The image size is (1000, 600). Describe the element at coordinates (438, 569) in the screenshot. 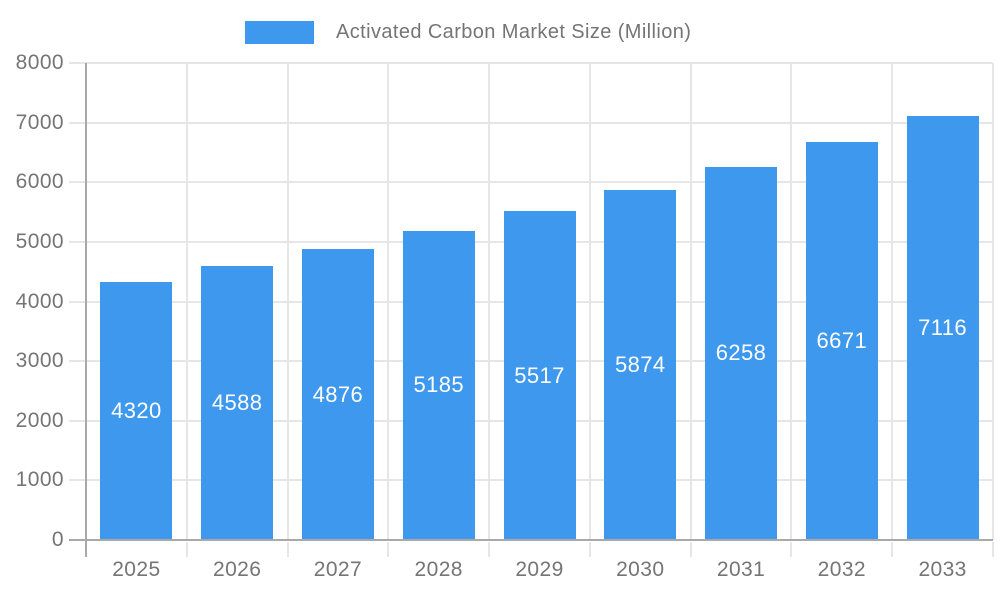

I see `x-axis-tick-label: 2028` at that location.